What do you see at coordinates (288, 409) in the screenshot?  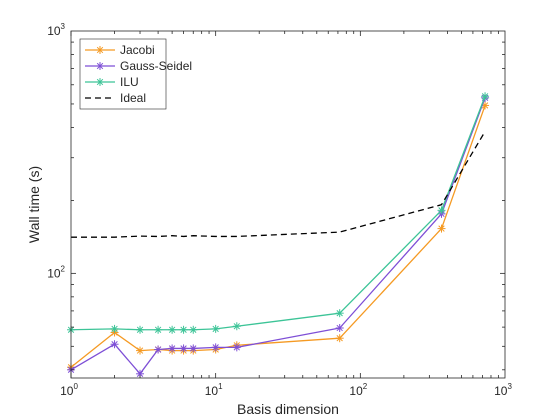 I see `x-axis-label: Basis dimension` at bounding box center [288, 409].